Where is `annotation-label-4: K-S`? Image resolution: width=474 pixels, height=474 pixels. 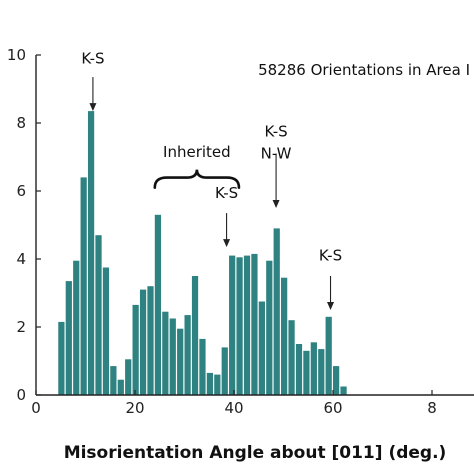
annotation-label-4: K-S is located at coordinates (330, 256).